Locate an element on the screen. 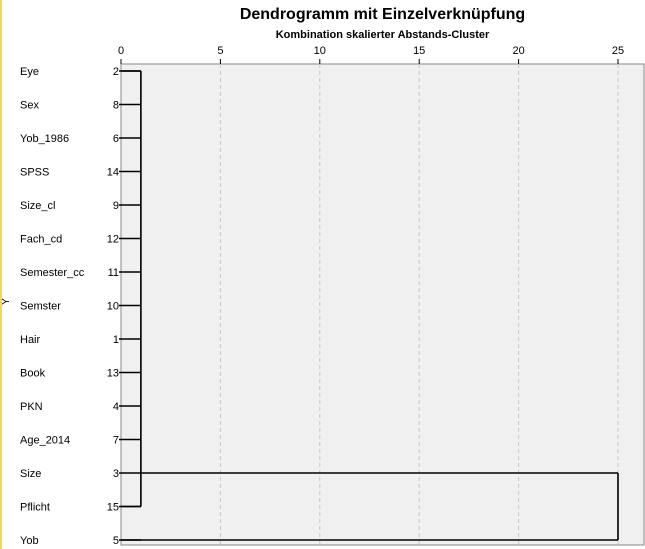 This screenshot has width=645, height=549. window-edge is located at coordinates (1, 274).